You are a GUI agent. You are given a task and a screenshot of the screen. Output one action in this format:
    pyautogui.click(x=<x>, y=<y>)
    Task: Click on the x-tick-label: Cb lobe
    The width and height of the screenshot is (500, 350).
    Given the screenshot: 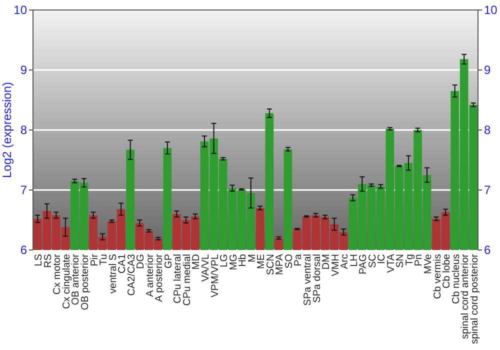 What is the action you would take?
    pyautogui.click(x=447, y=271)
    